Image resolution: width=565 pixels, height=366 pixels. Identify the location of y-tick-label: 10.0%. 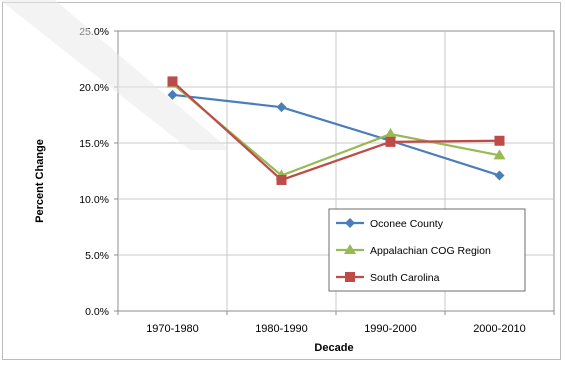
(94, 200).